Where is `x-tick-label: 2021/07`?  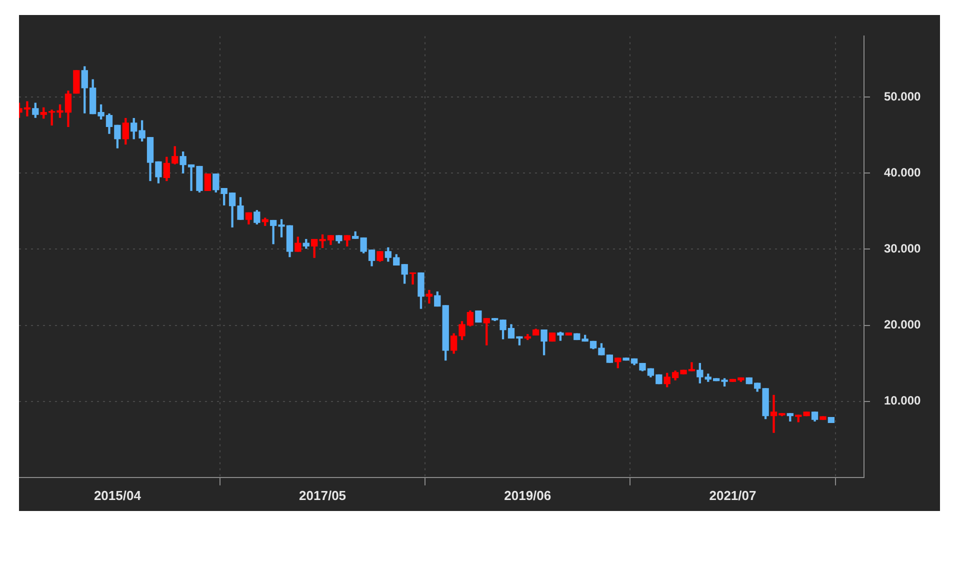 x-tick-label: 2021/07 is located at coordinates (732, 495).